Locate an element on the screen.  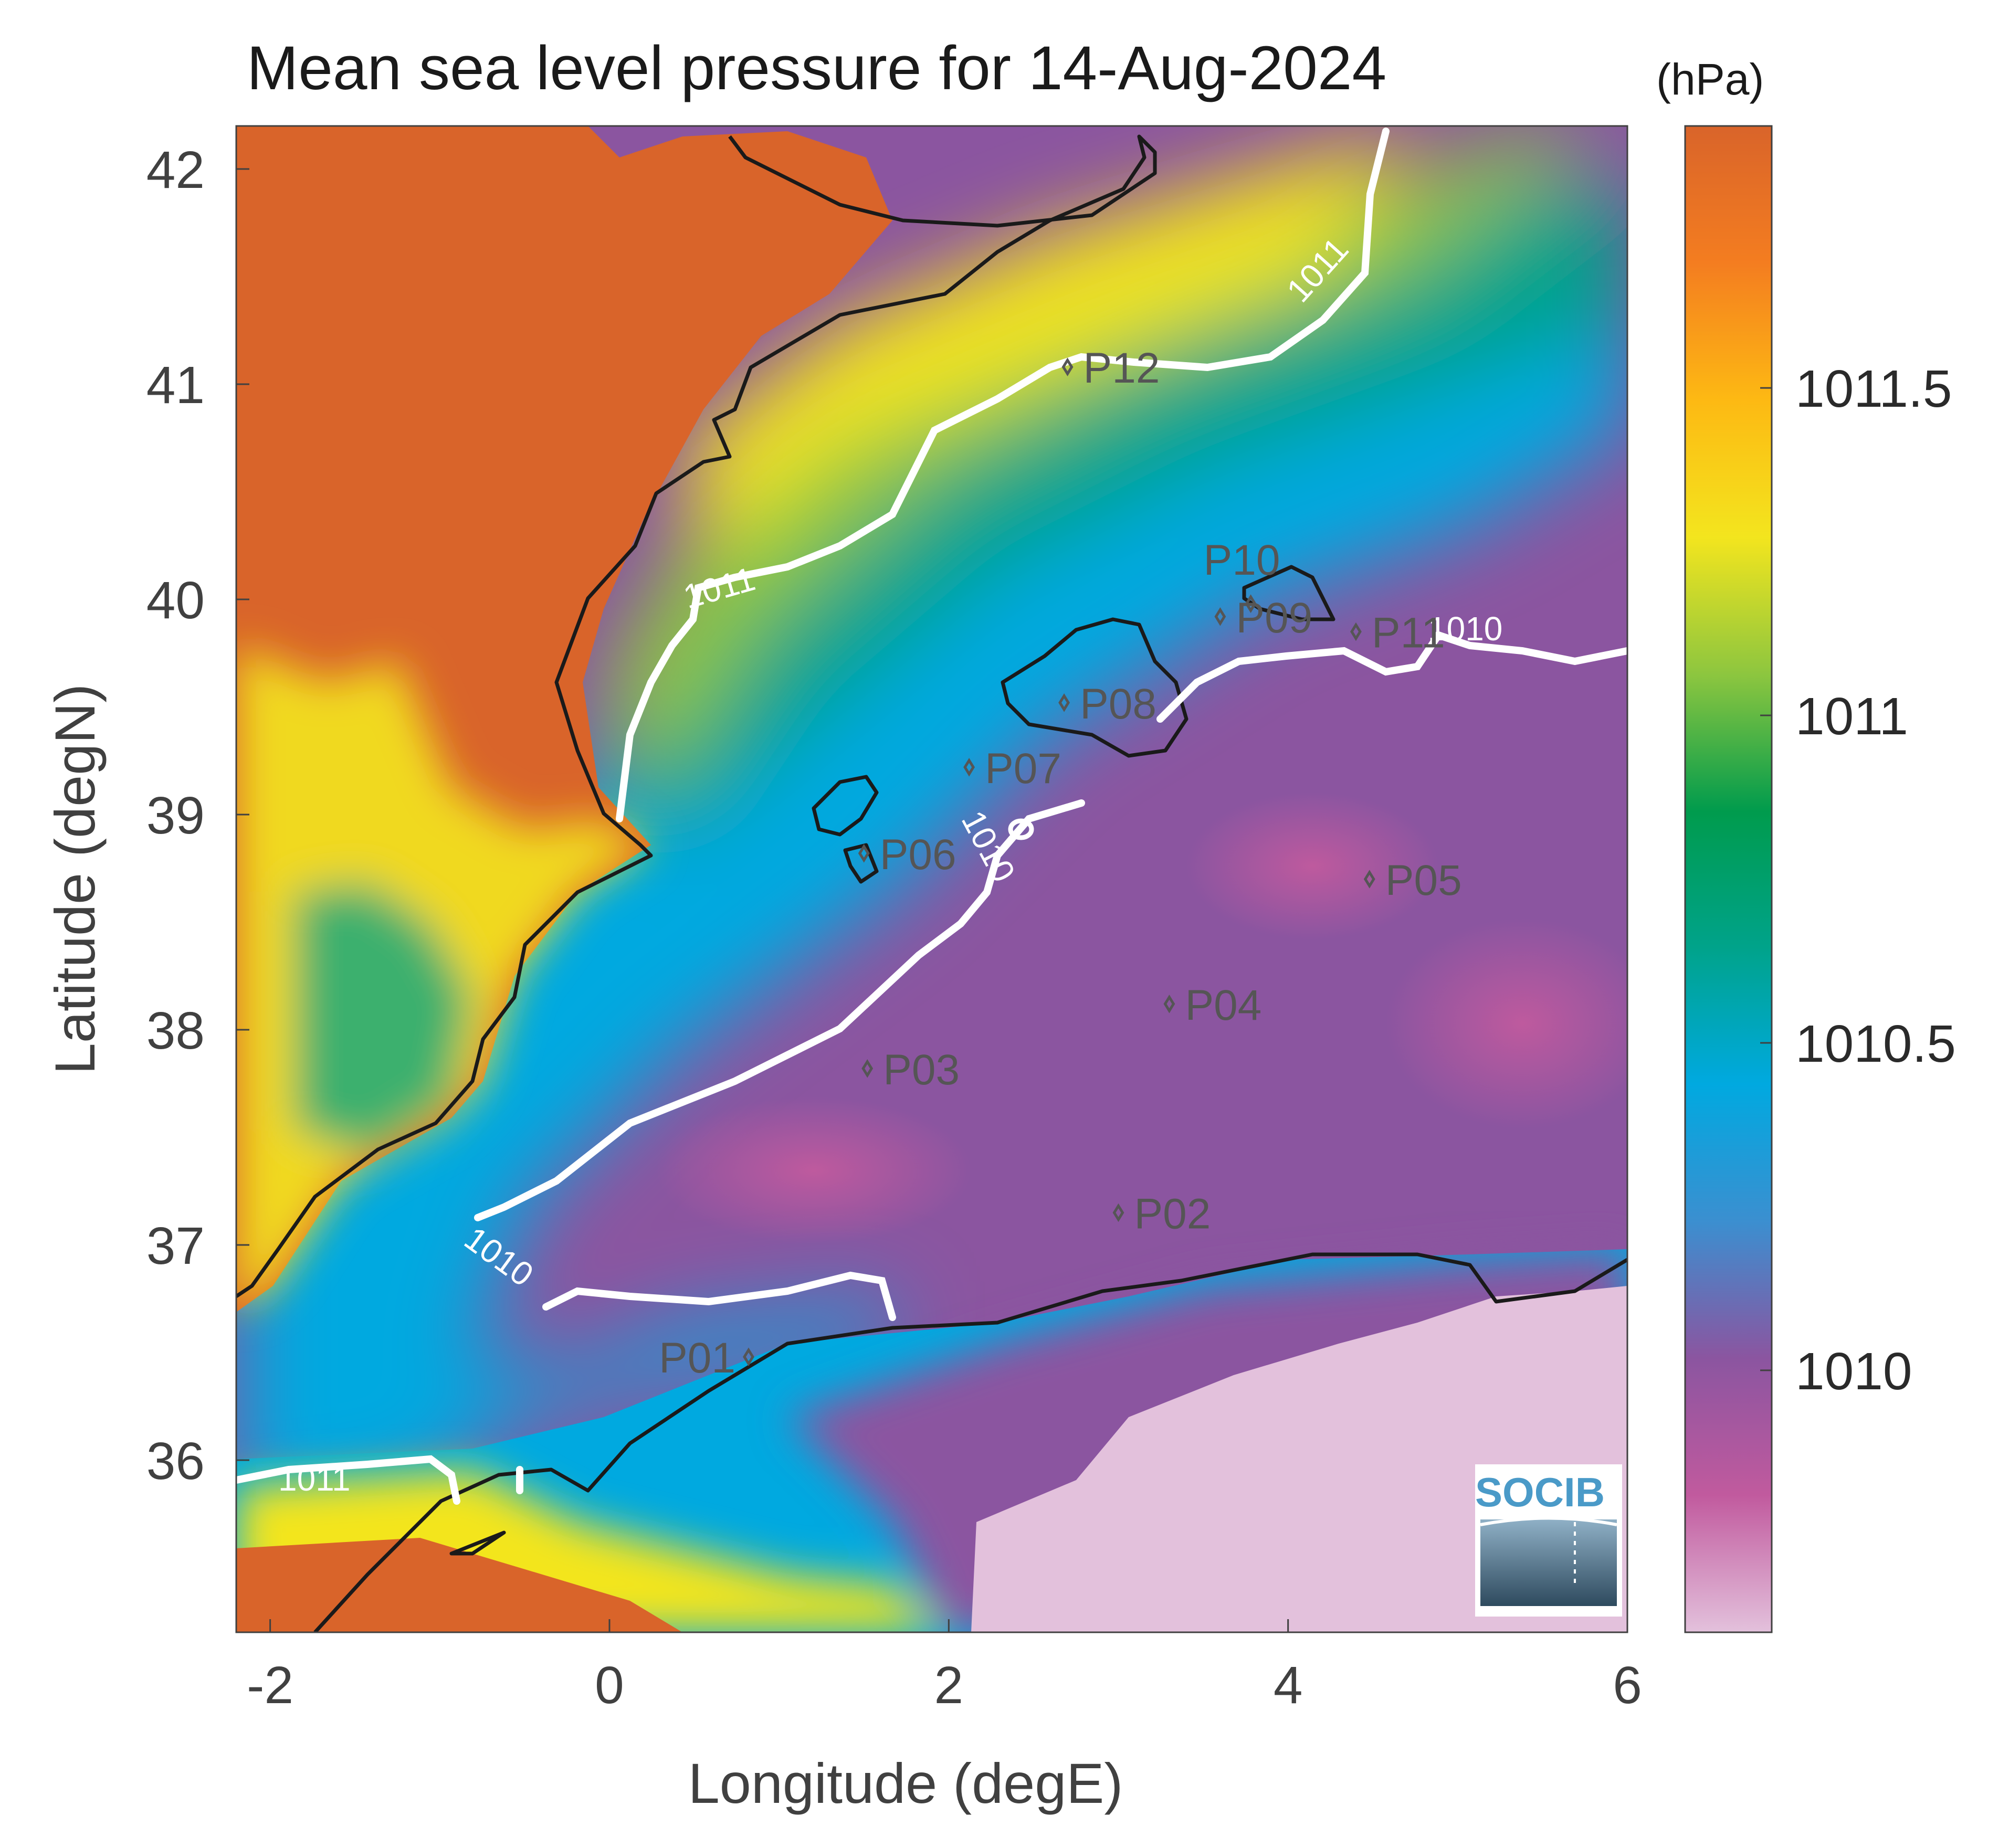
low-center-east is located at coordinates (1507, 1023).